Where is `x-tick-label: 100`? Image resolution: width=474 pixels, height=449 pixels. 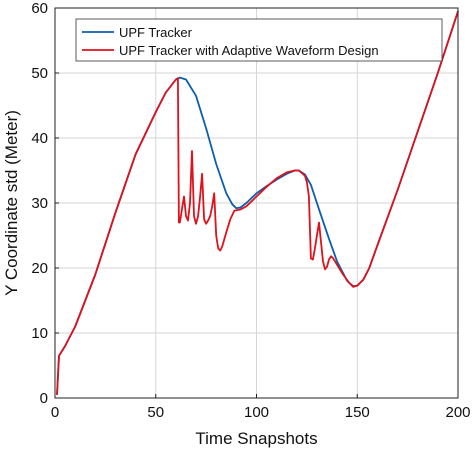 x-tick-label: 100 is located at coordinates (256, 412).